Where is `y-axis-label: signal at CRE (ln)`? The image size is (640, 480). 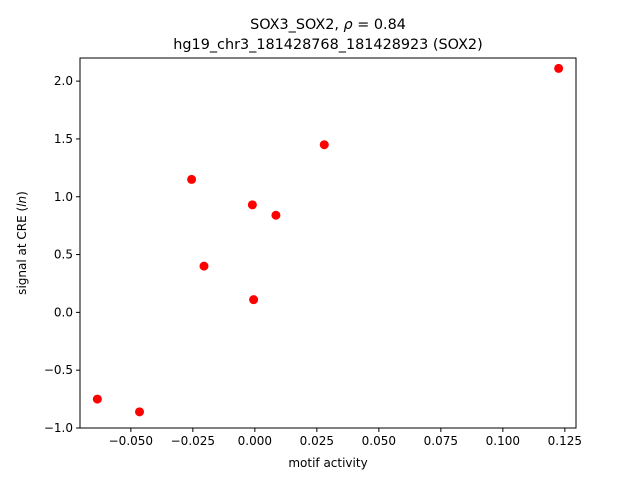
y-axis-label: signal at CRE (ln) is located at coordinates (22, 243).